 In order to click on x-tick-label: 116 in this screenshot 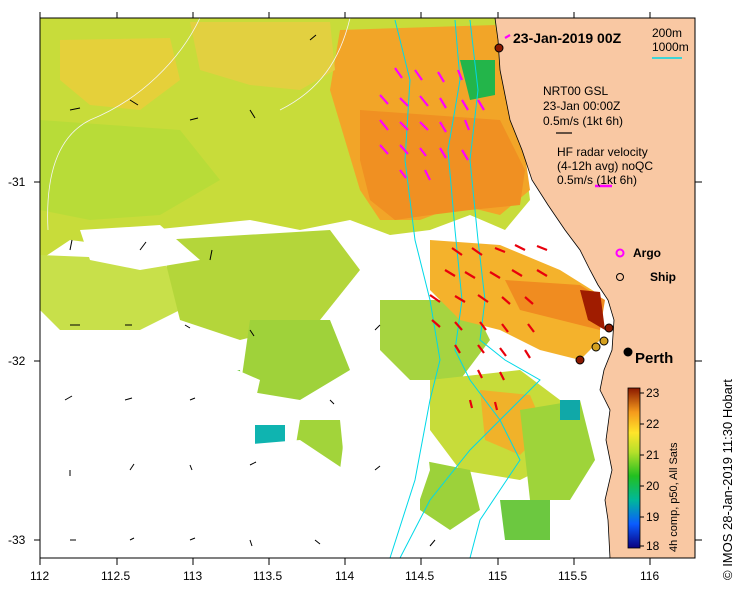, I will do `click(650, 576)`.